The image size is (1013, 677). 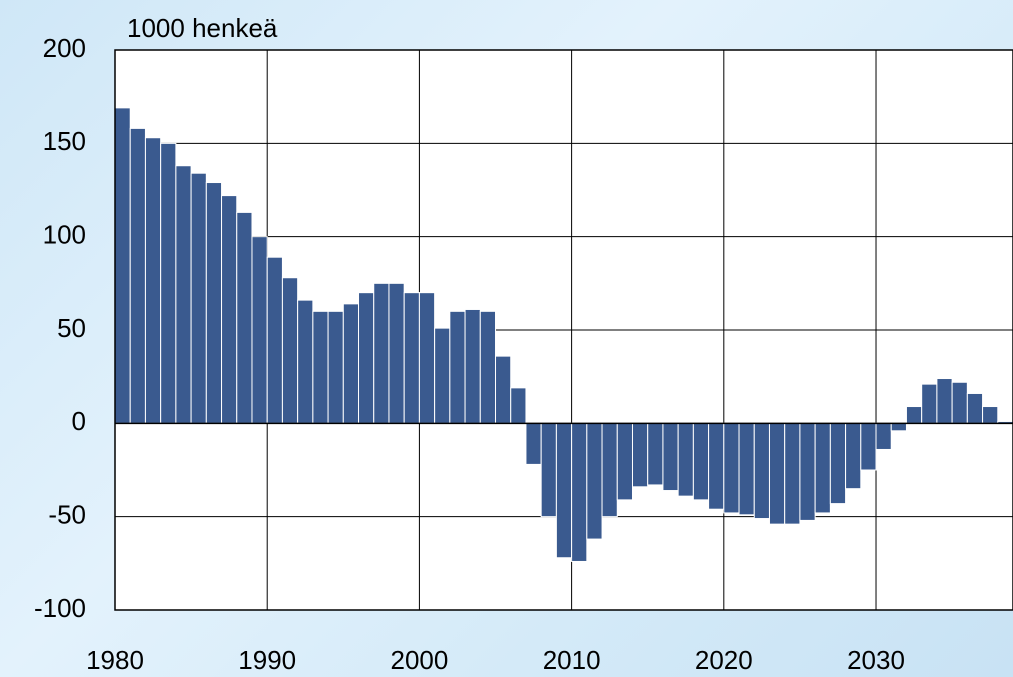 I want to click on y-tick-label: -100, so click(x=60, y=608).